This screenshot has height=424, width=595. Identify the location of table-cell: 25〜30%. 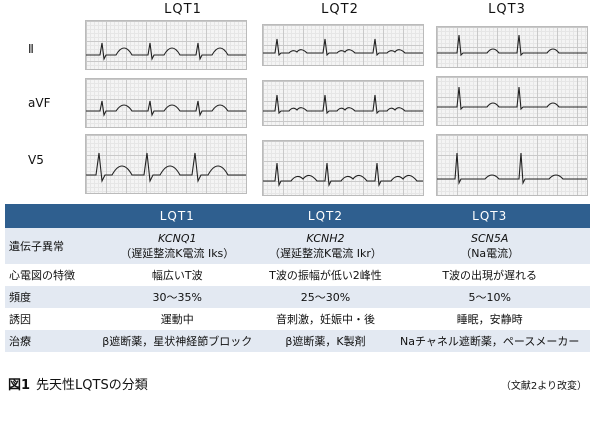
(325, 297).